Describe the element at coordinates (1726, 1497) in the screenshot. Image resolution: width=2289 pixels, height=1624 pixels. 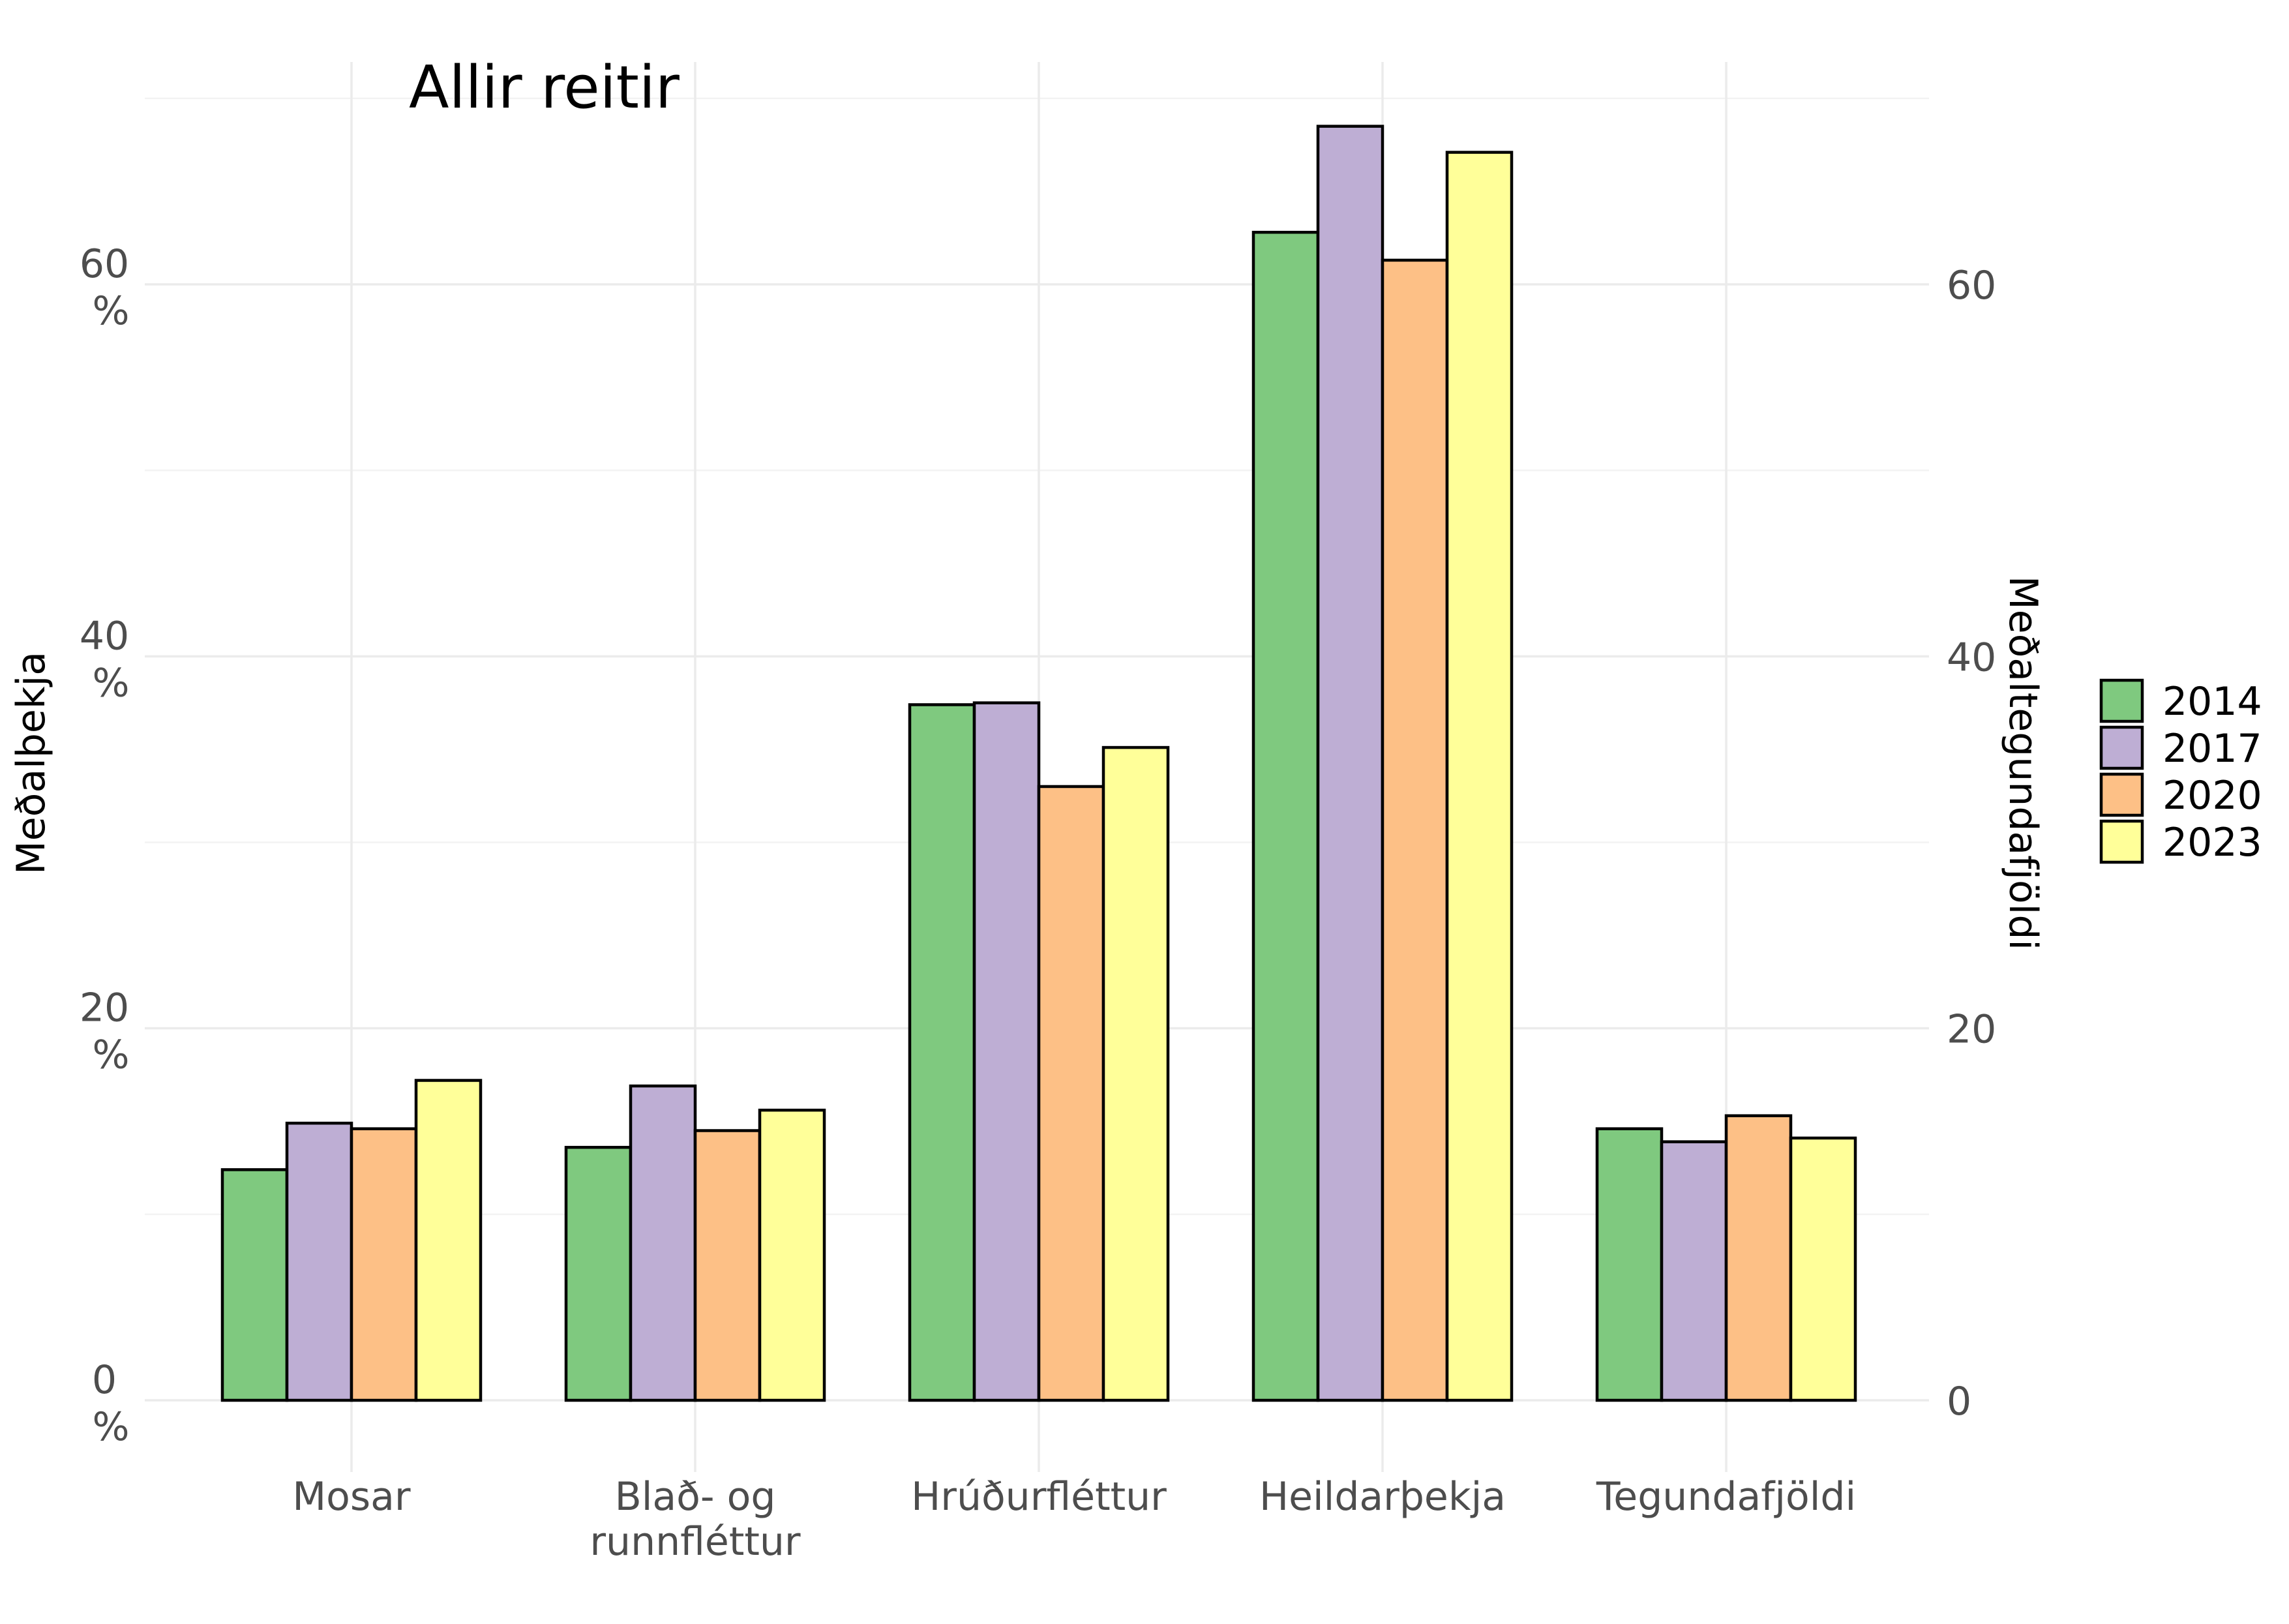
I see `x-tick-label: Tegundafjöldi` at that location.